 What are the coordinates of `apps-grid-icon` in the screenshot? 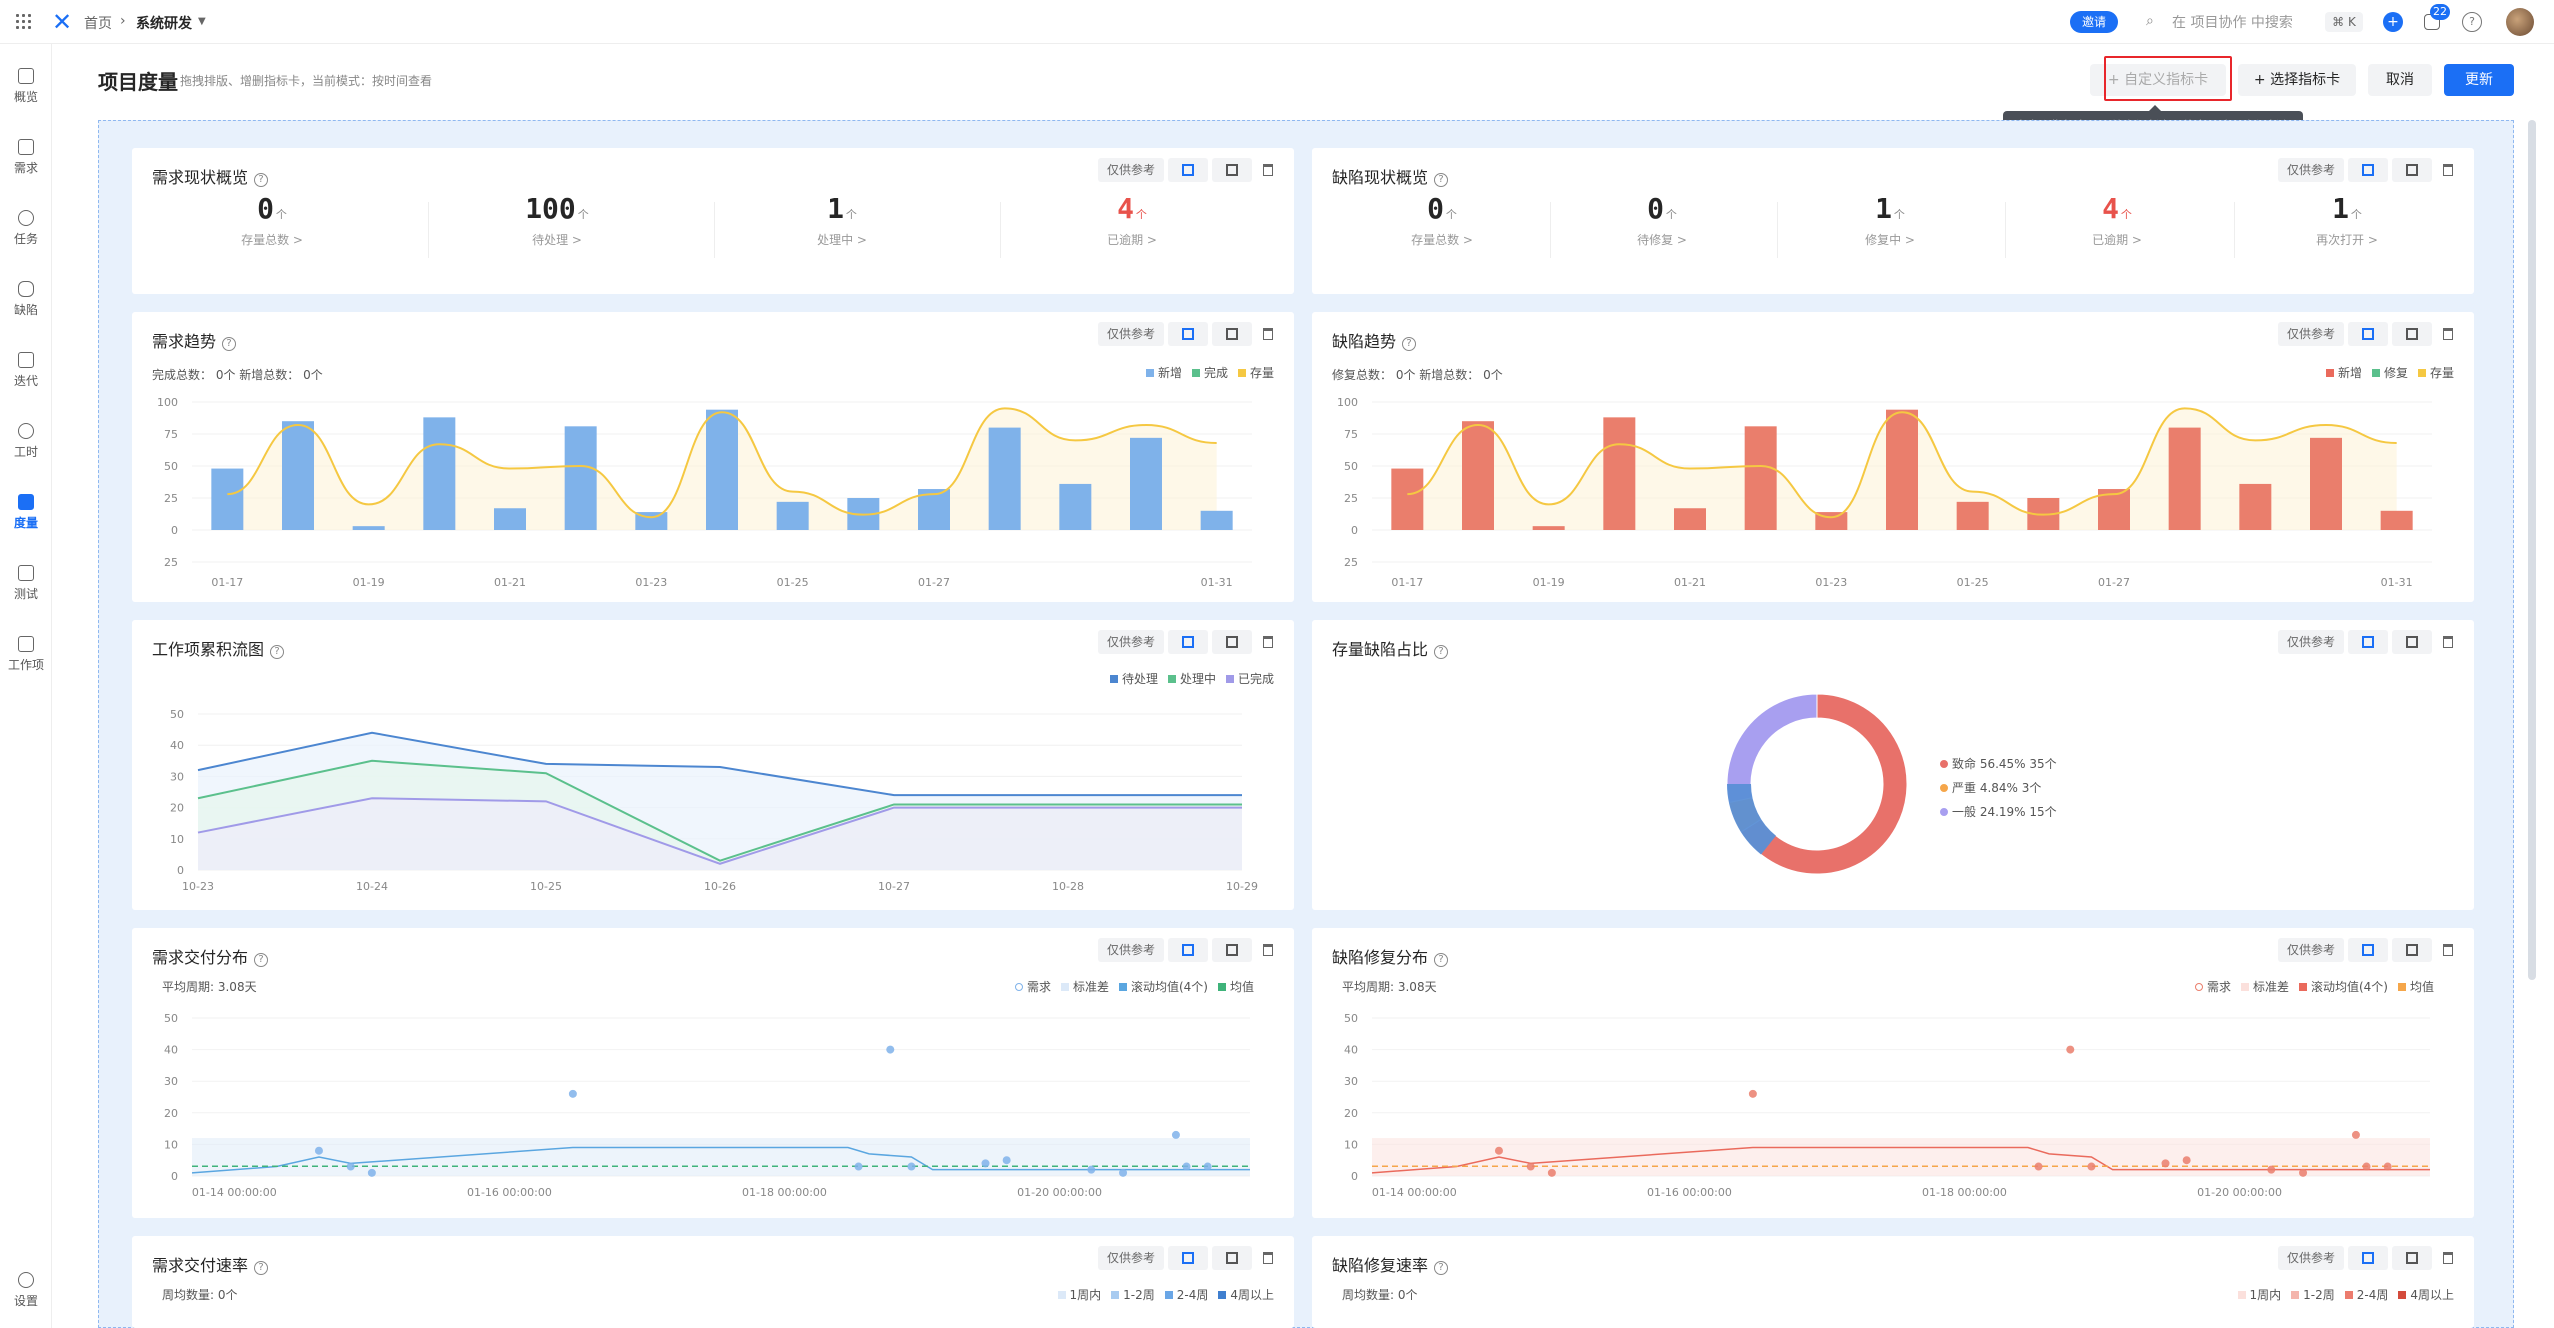 It's located at (24, 22).